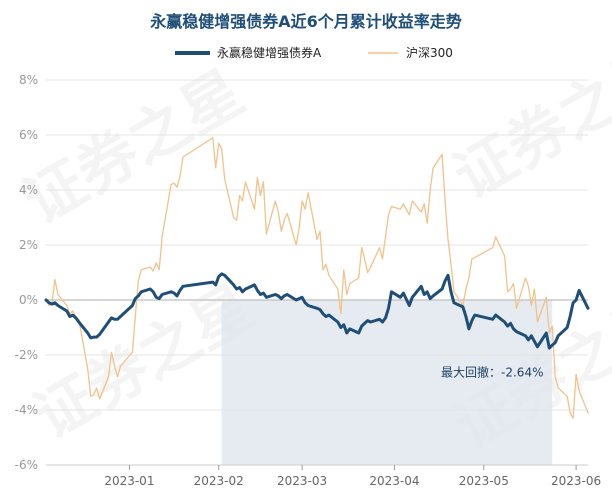  What do you see at coordinates (305, 21) in the screenshot?
I see `chart-title: 永赢稳健增强债券A近6个月累计收益率走势` at bounding box center [305, 21].